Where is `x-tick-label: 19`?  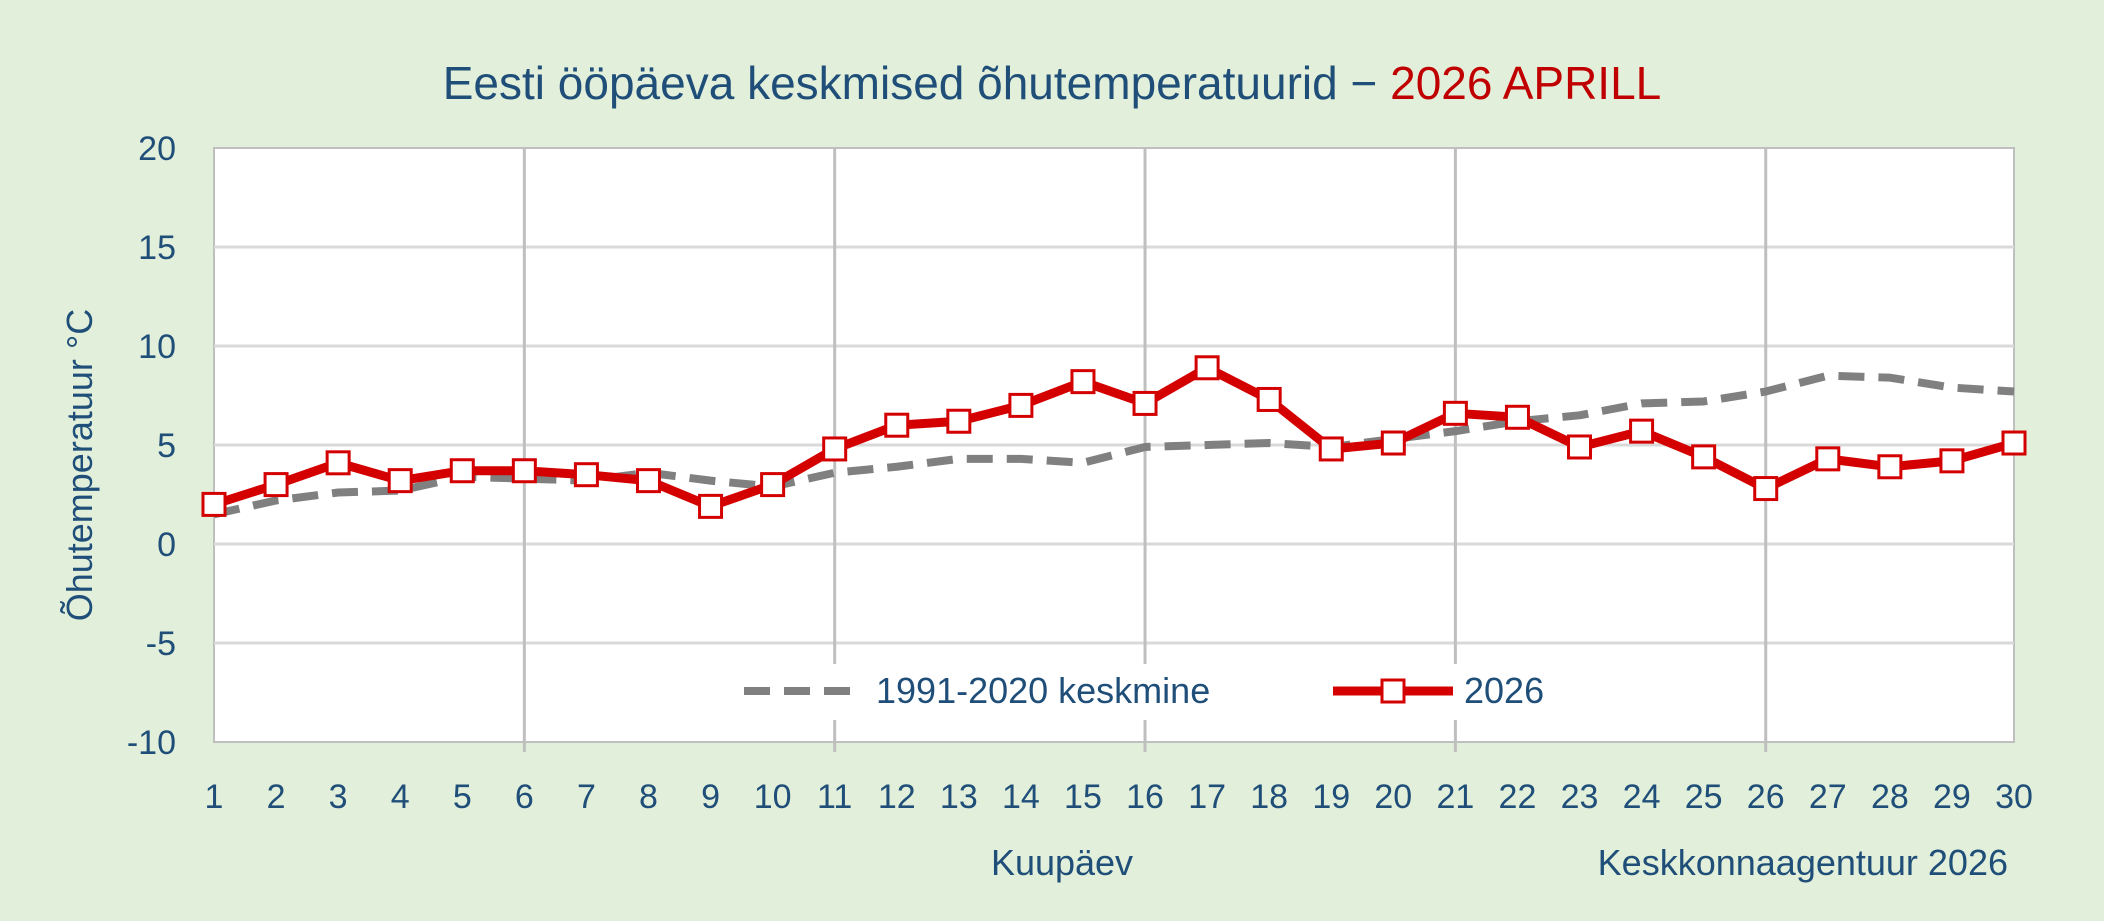
x-tick-label: 19 is located at coordinates (1331, 797).